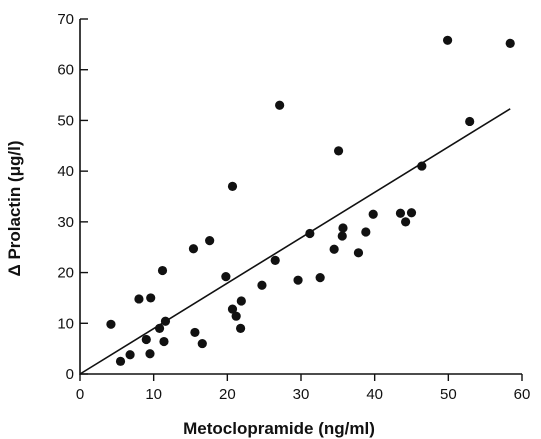 This screenshot has height=439, width=541. I want to click on y-tick-label-3: 30, so click(65, 222).